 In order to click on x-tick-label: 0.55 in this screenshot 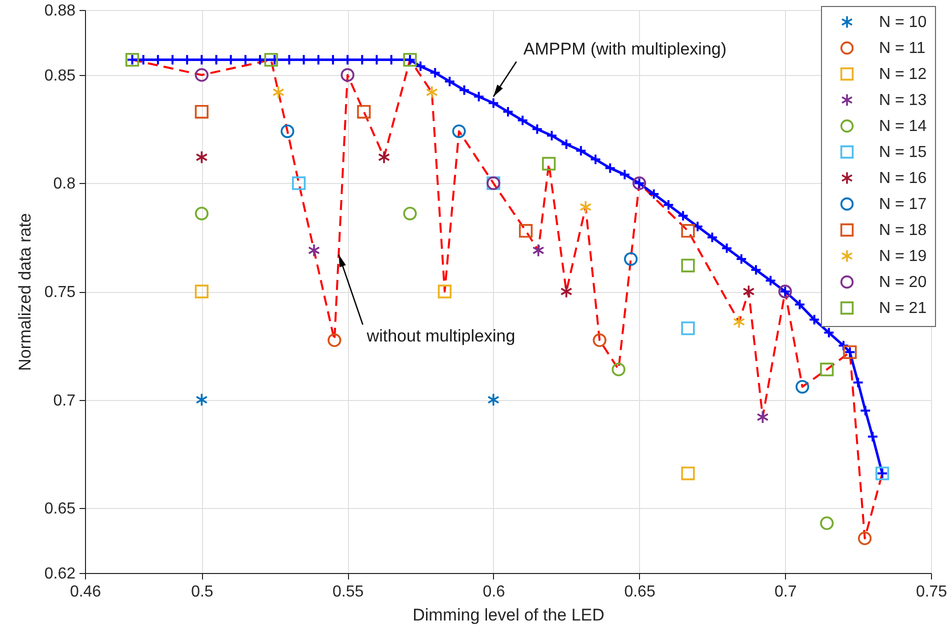, I will do `click(348, 592)`.